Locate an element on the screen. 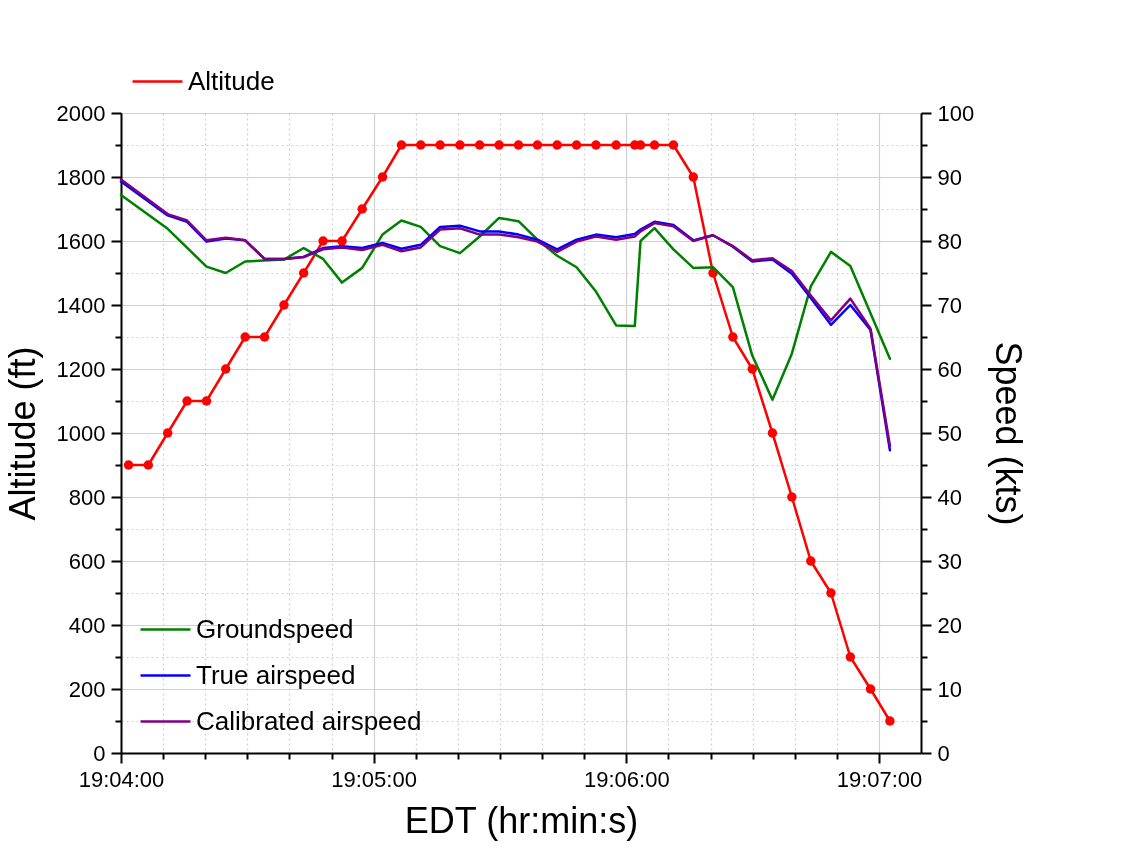  y-tick-label: 1000 is located at coordinates (81, 433).